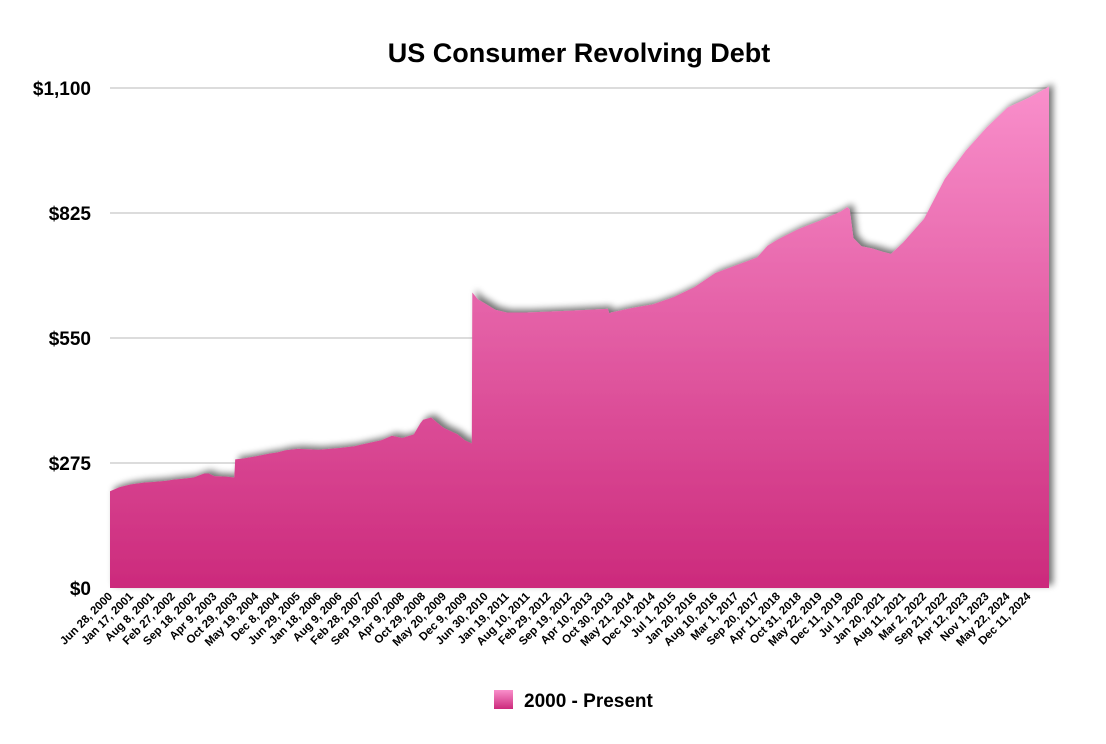 Image resolution: width=1106 pixels, height=744 pixels. Describe the element at coordinates (70, 339) in the screenshot. I see `y-tick-label: $550` at that location.